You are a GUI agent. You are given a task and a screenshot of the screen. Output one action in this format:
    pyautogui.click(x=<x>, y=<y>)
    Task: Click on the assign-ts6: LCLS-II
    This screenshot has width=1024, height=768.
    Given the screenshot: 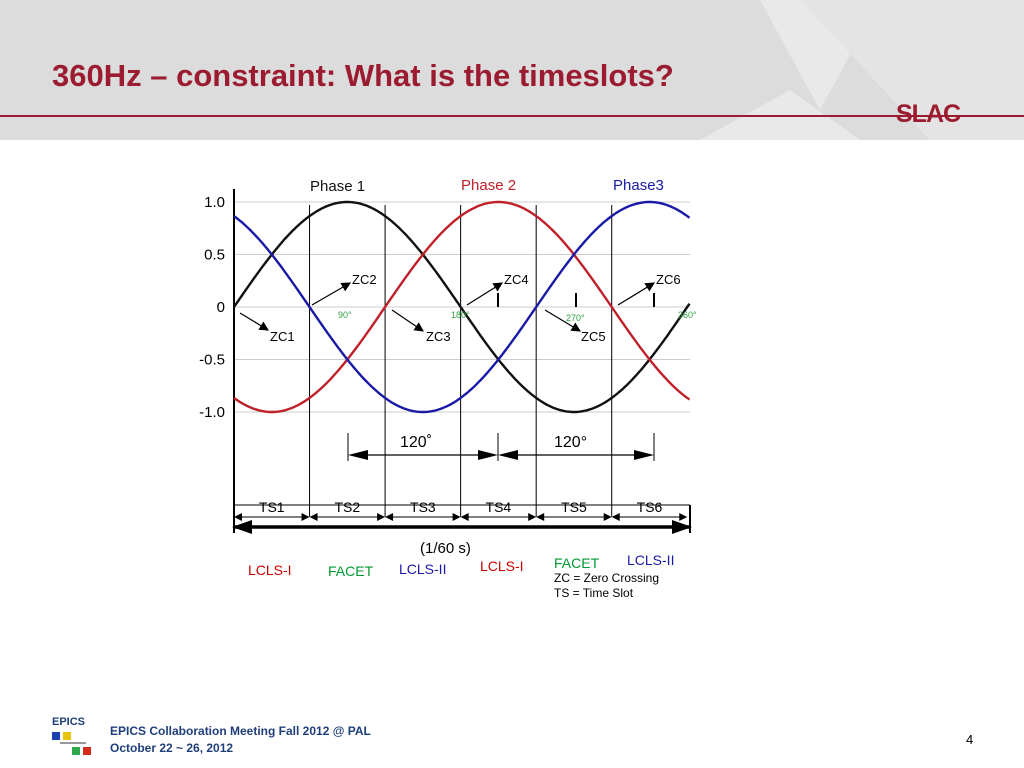 What is the action you would take?
    pyautogui.click(x=650, y=560)
    